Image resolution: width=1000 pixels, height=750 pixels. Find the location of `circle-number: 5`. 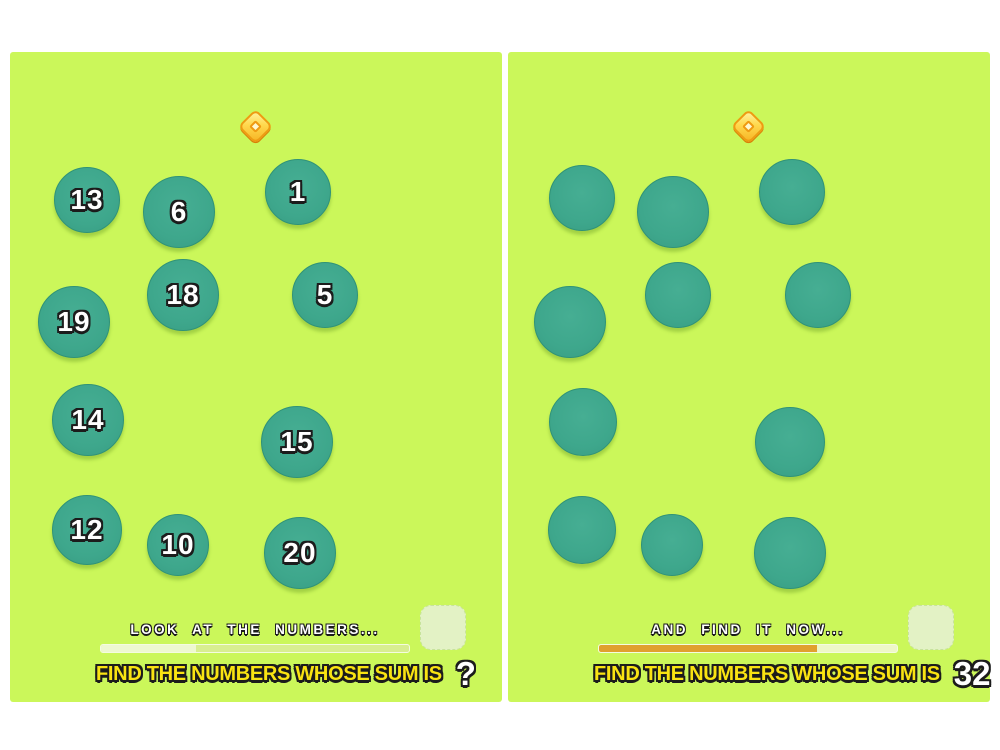

circle-number: 5 is located at coordinates (325, 294).